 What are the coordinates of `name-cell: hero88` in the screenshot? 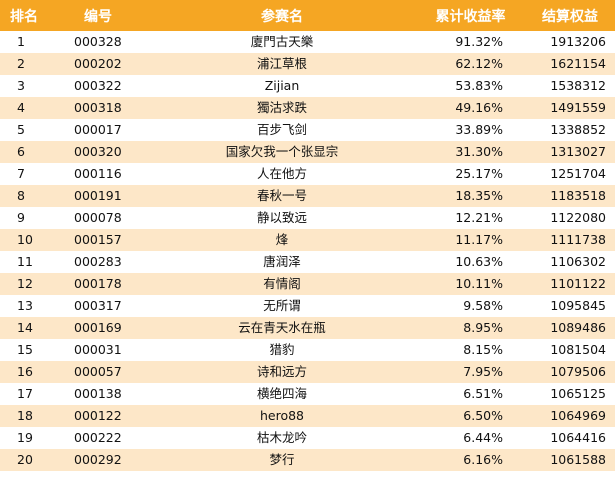 It's located at (282, 416).